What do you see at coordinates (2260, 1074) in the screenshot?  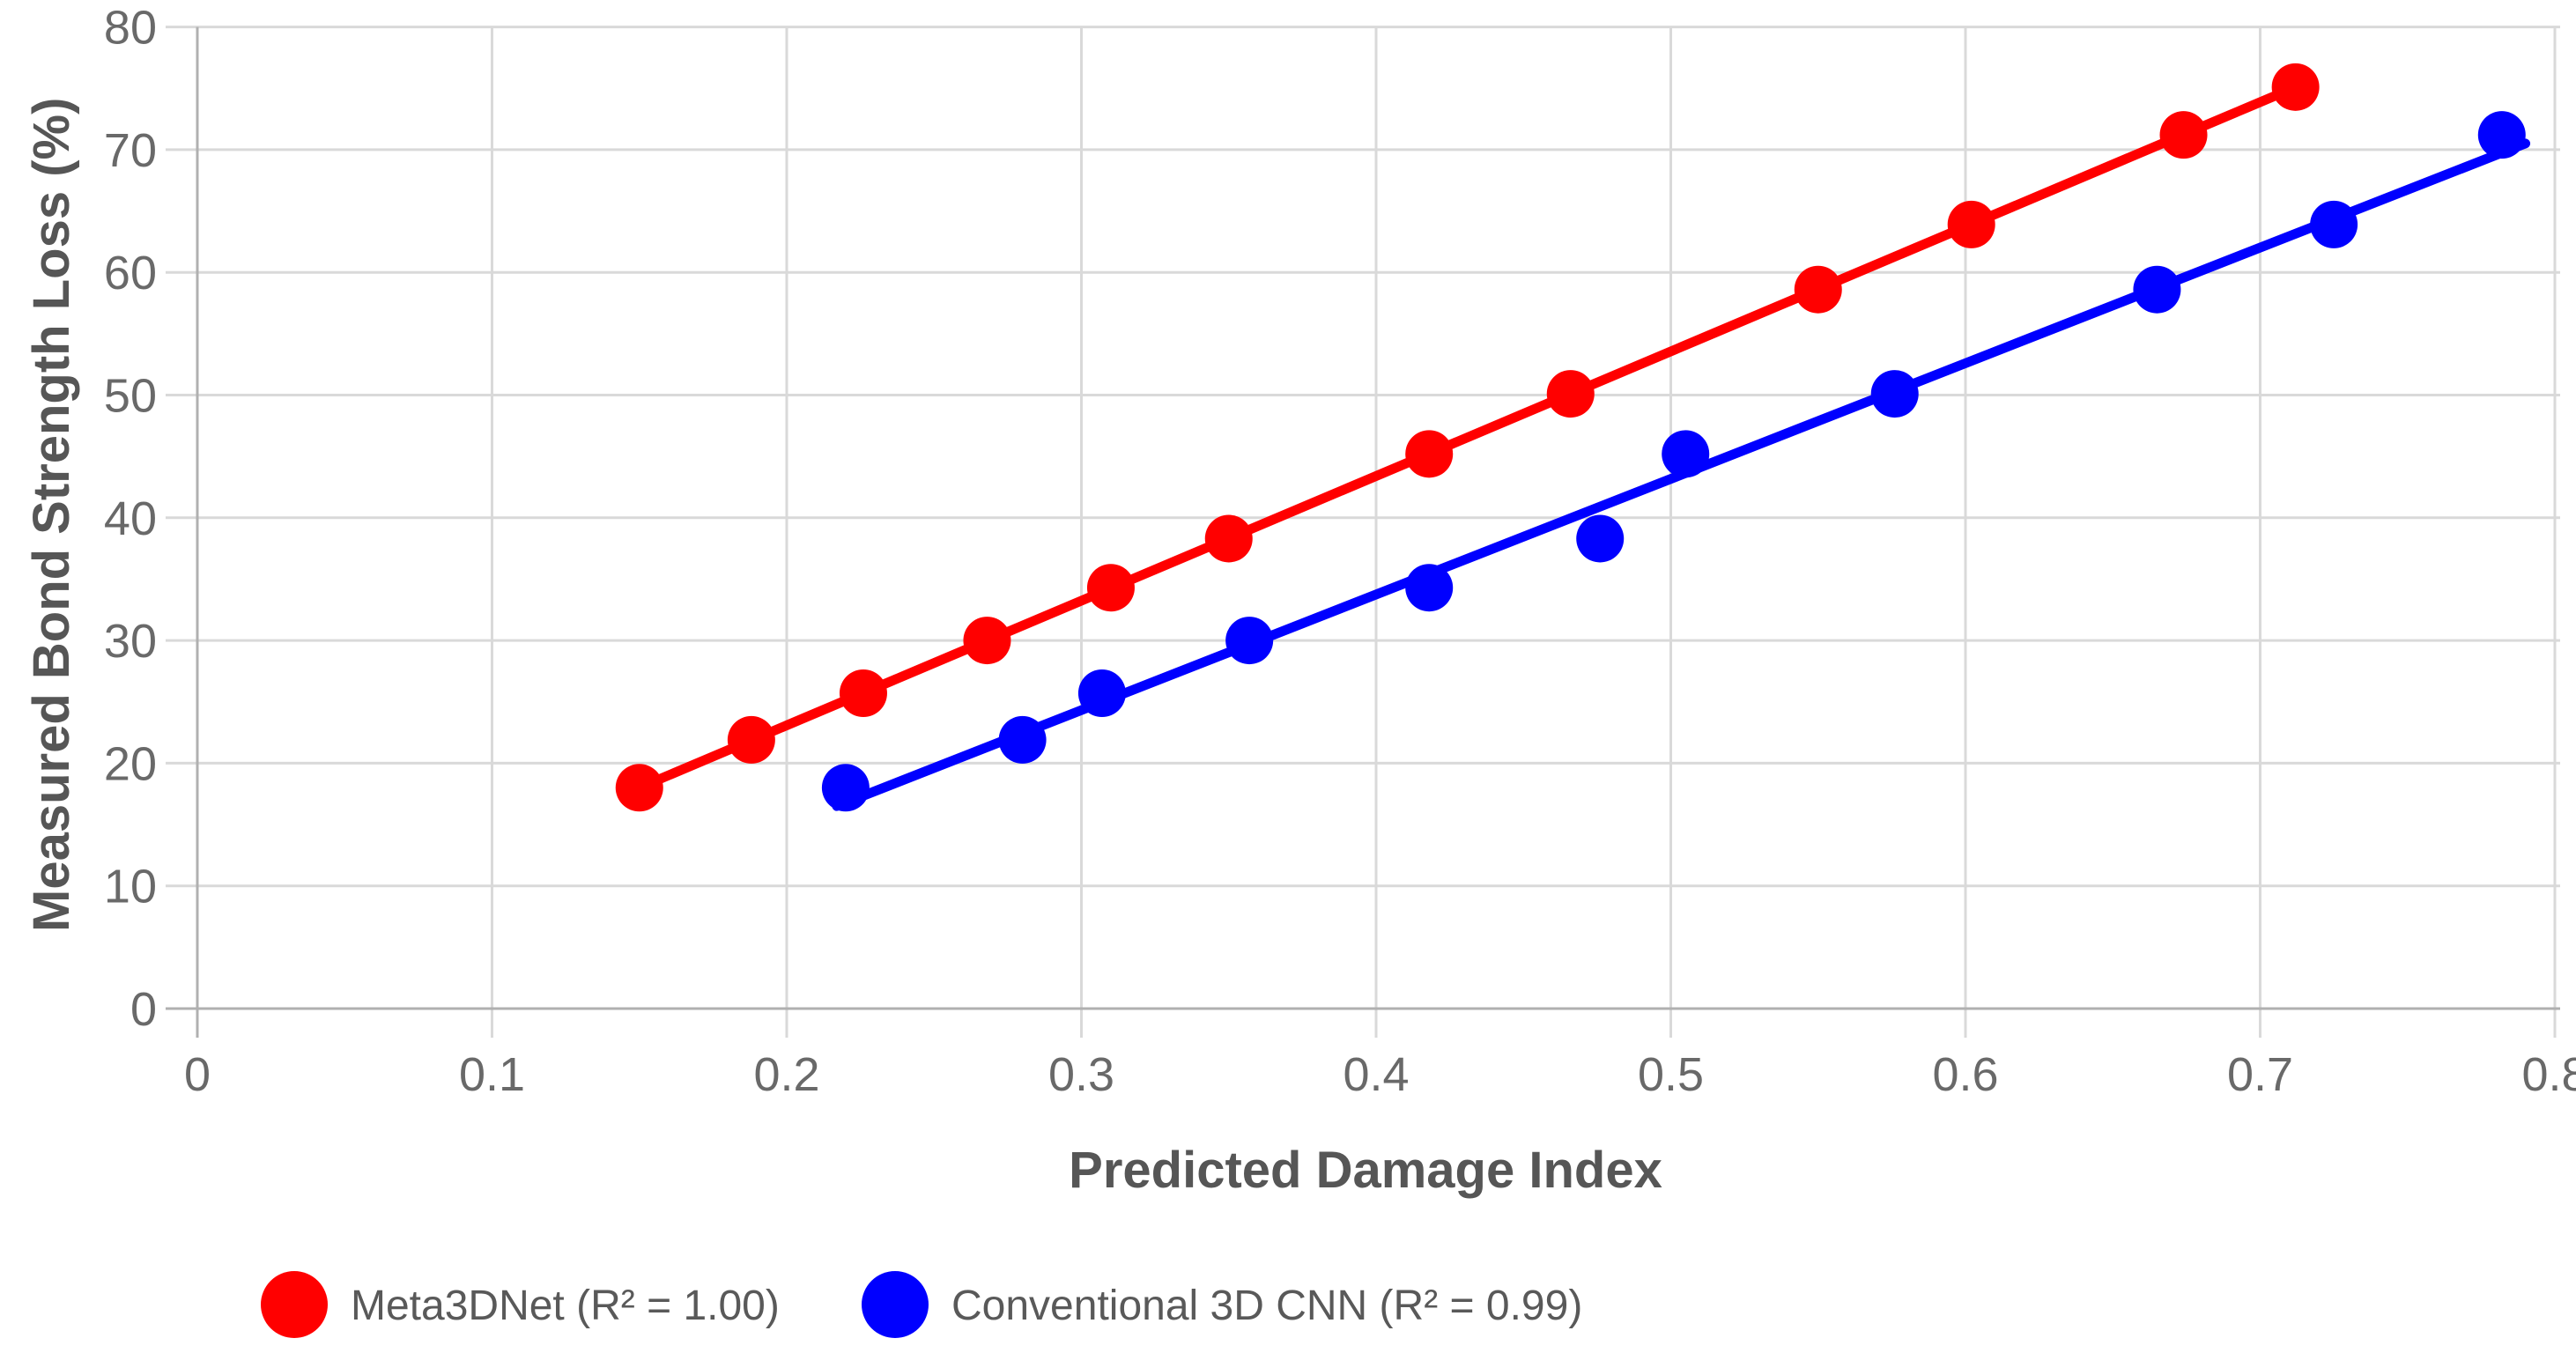 I see `x-tick-label: 0.7` at bounding box center [2260, 1074].